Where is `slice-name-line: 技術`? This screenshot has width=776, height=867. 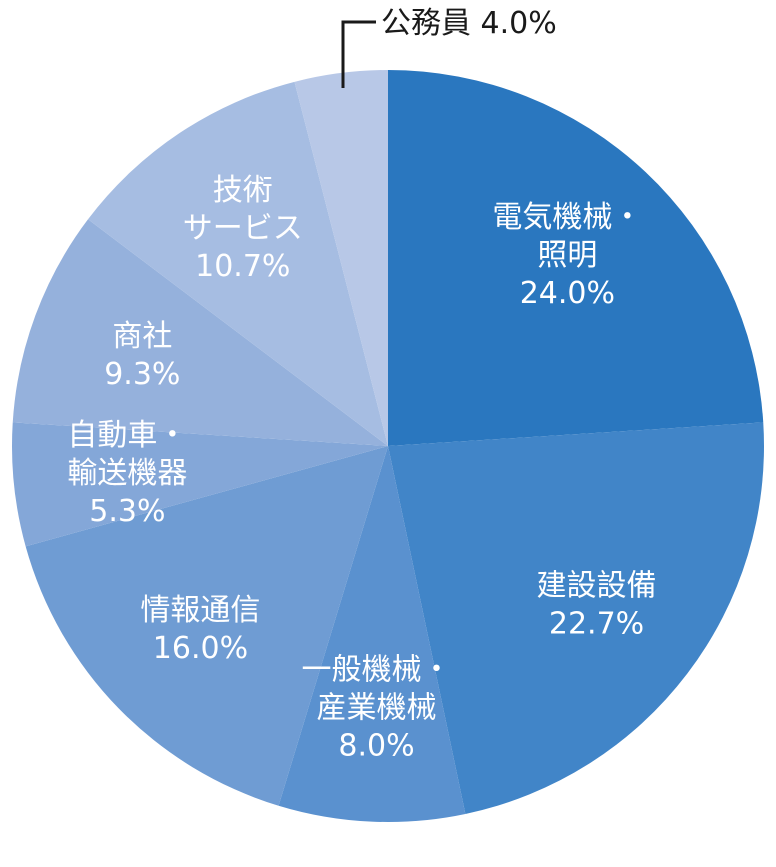
slice-name-line: 技術 is located at coordinates (243, 190).